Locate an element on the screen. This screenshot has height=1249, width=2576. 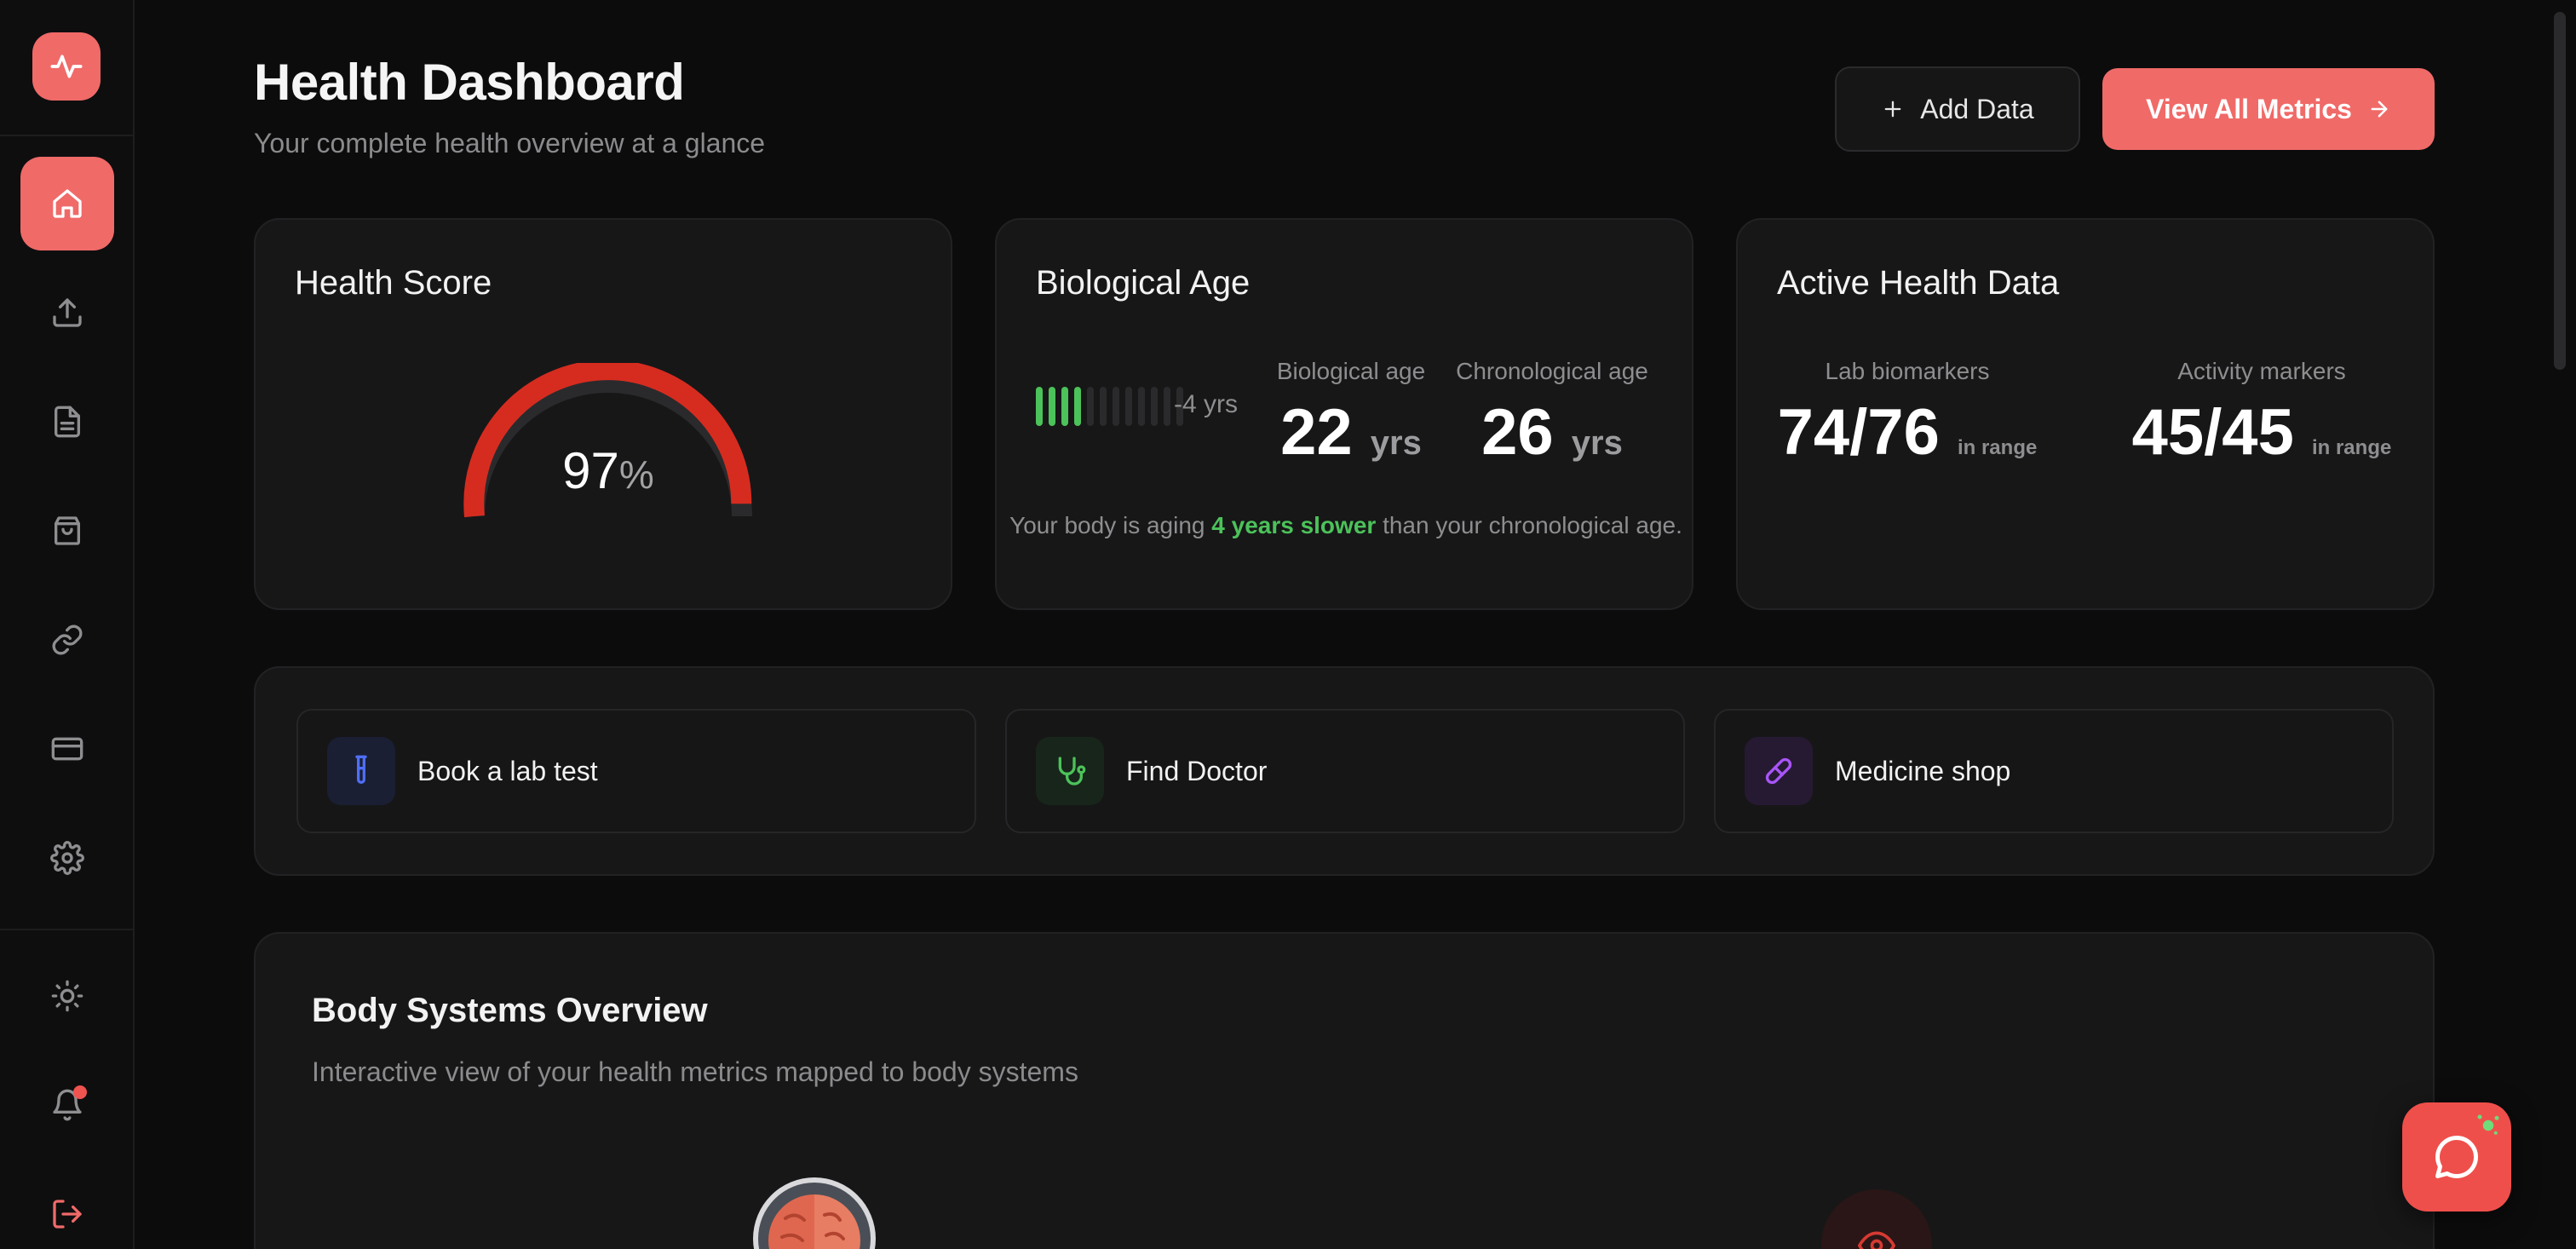
test-tube-icon-wrap is located at coordinates (361, 771).